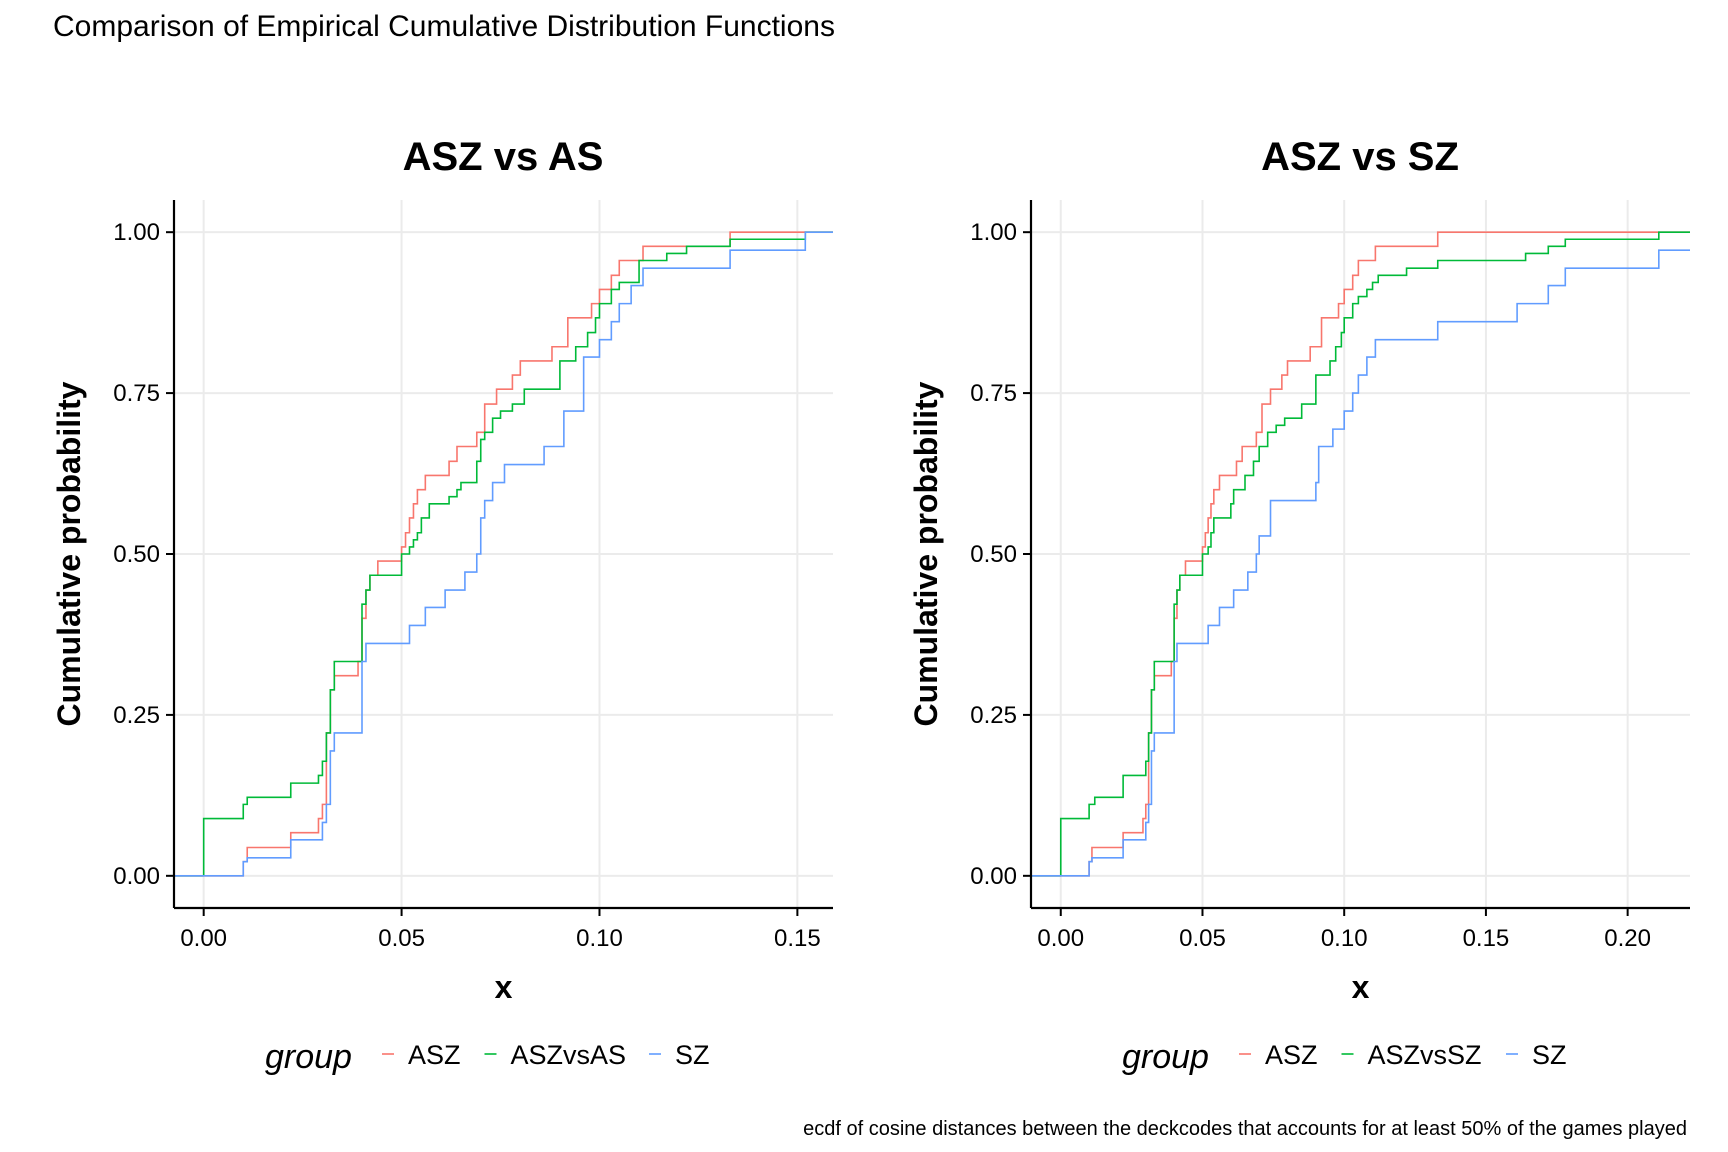 The height and width of the screenshot is (1152, 1728). What do you see at coordinates (1344, 1057) in the screenshot?
I see `legend: group ASZ ASZvsSZ SZ` at bounding box center [1344, 1057].